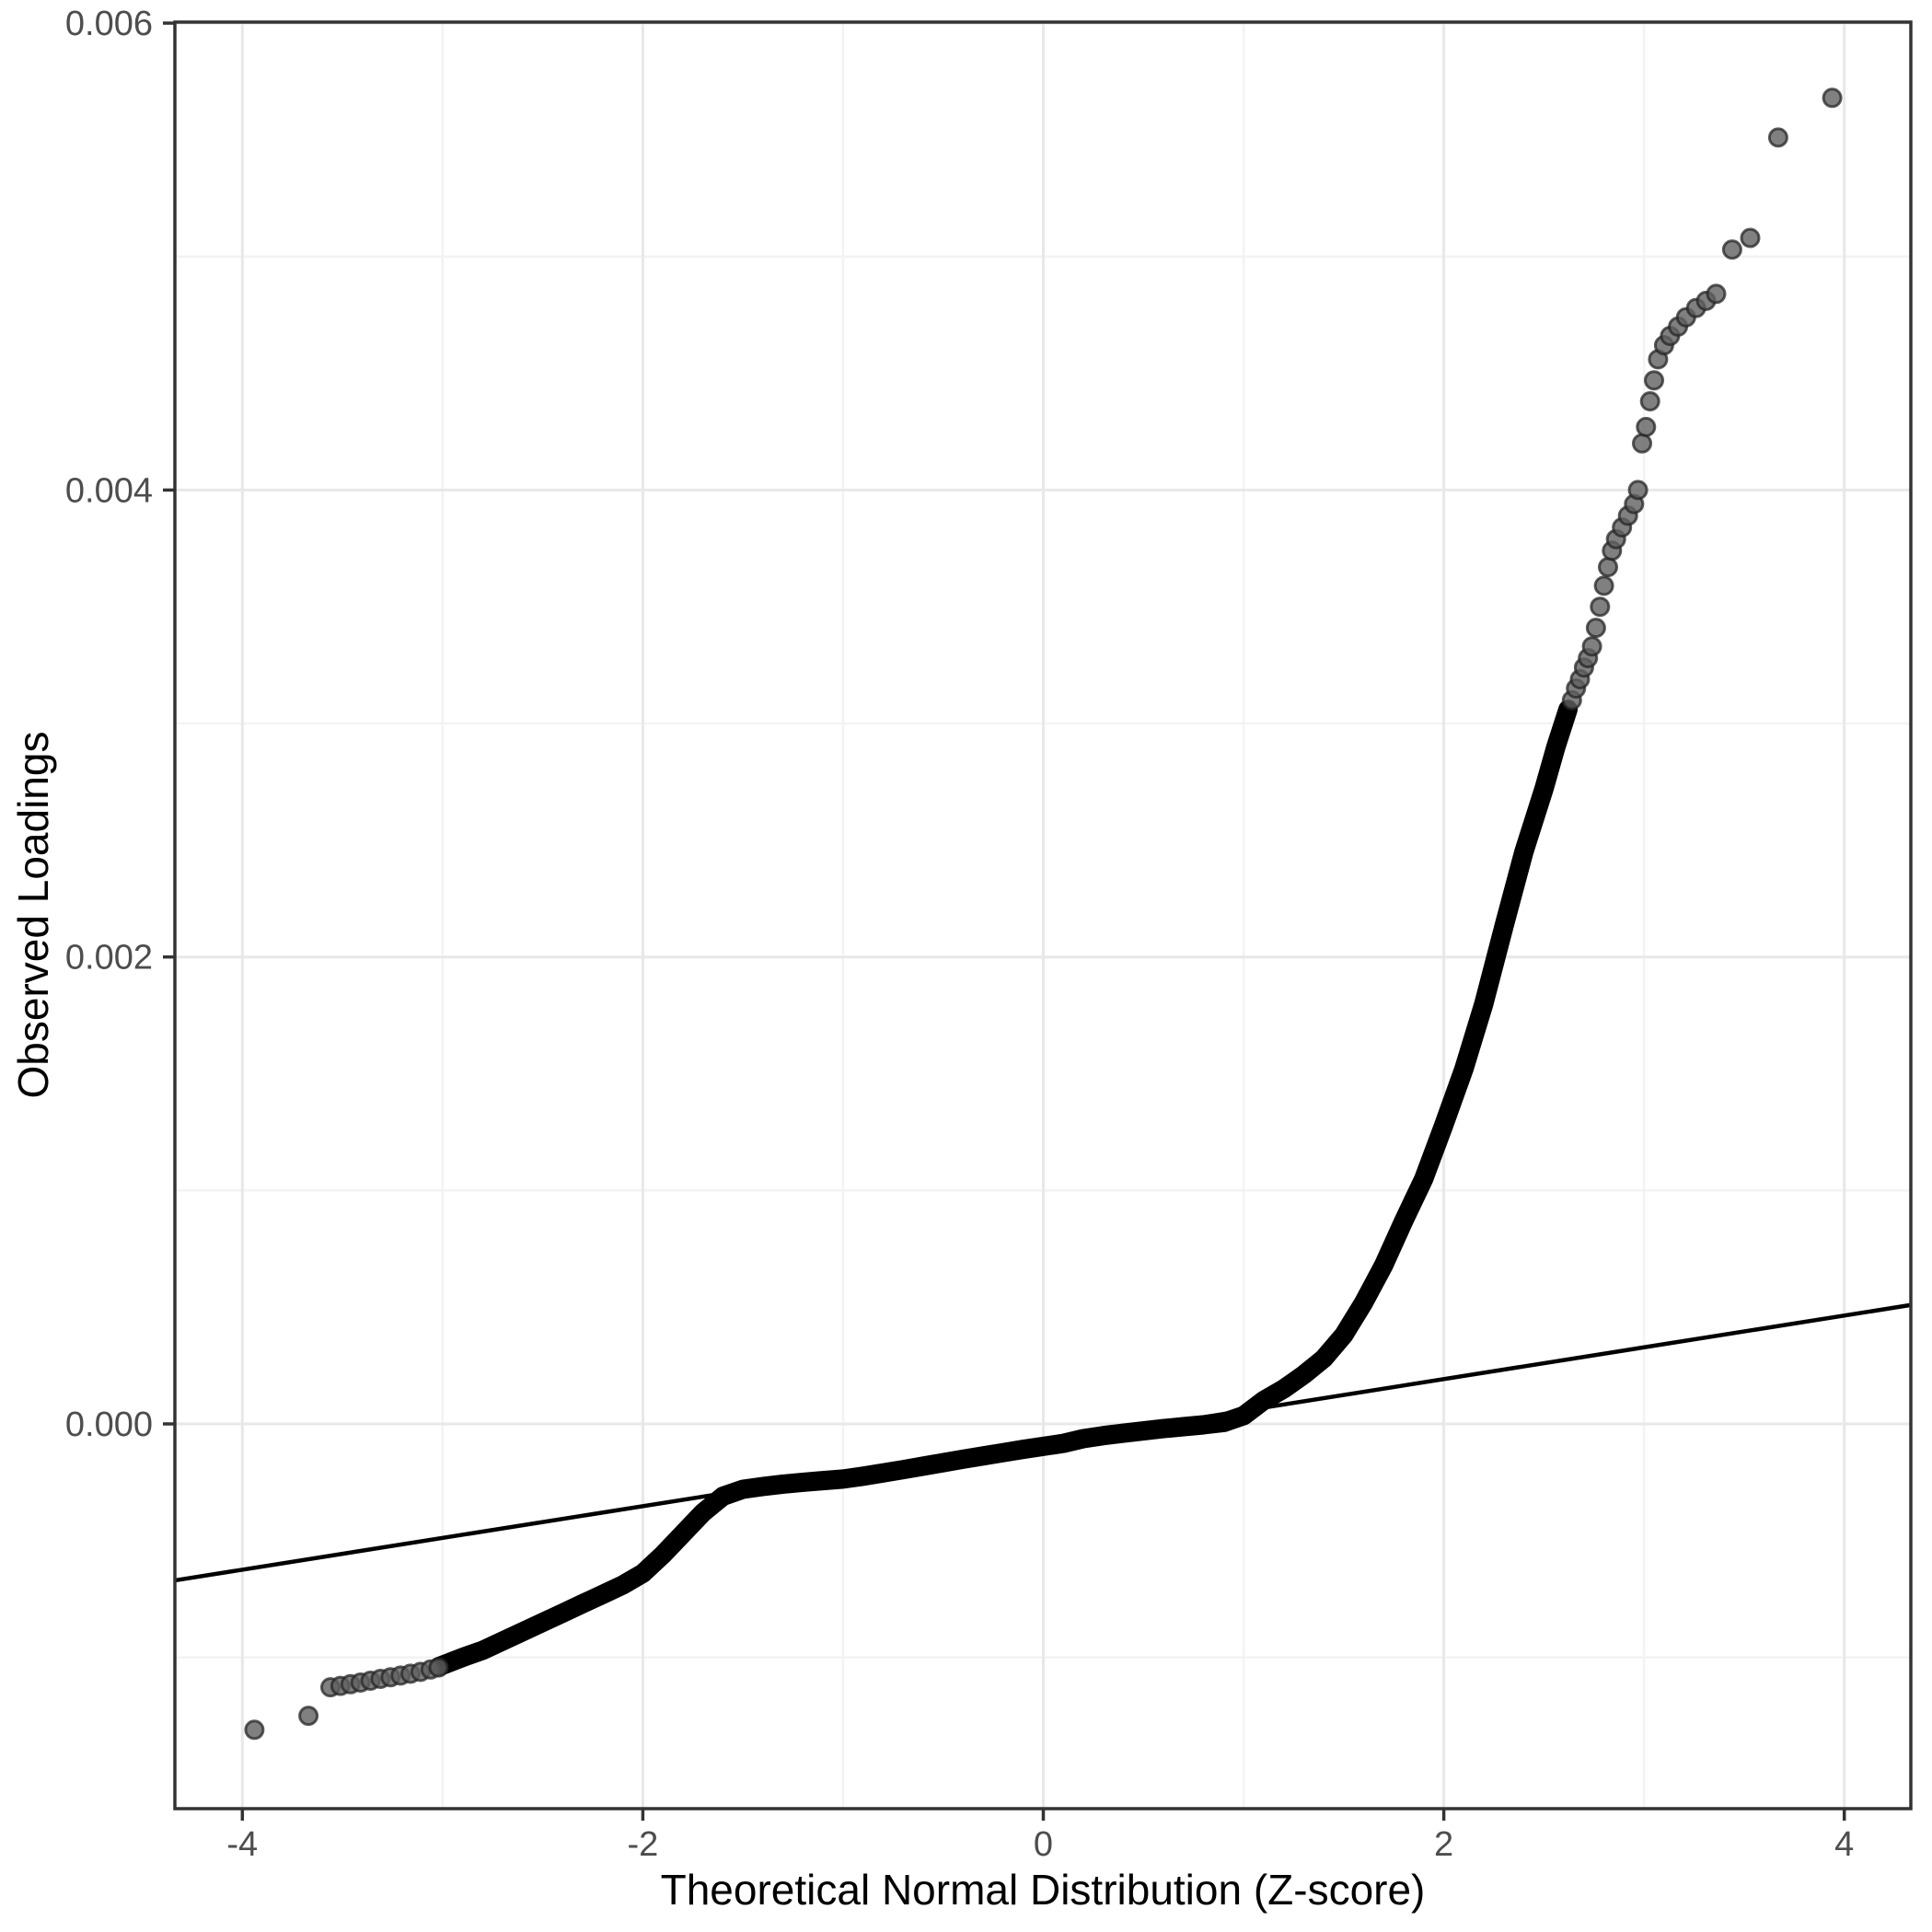  I want to click on y-tick-label: 0.004, so click(109, 490).